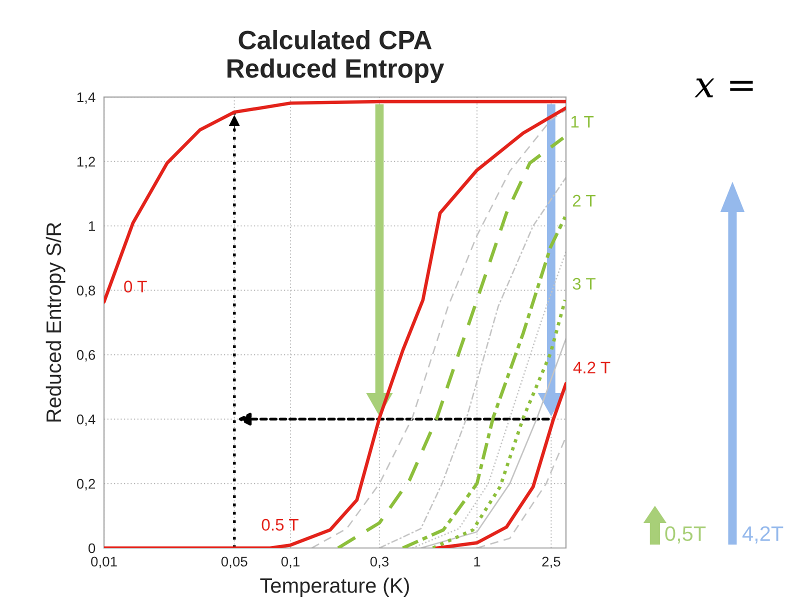 This screenshot has width=791, height=616. What do you see at coordinates (85, 484) in the screenshot?
I see `y-tick-label: 0,2` at bounding box center [85, 484].